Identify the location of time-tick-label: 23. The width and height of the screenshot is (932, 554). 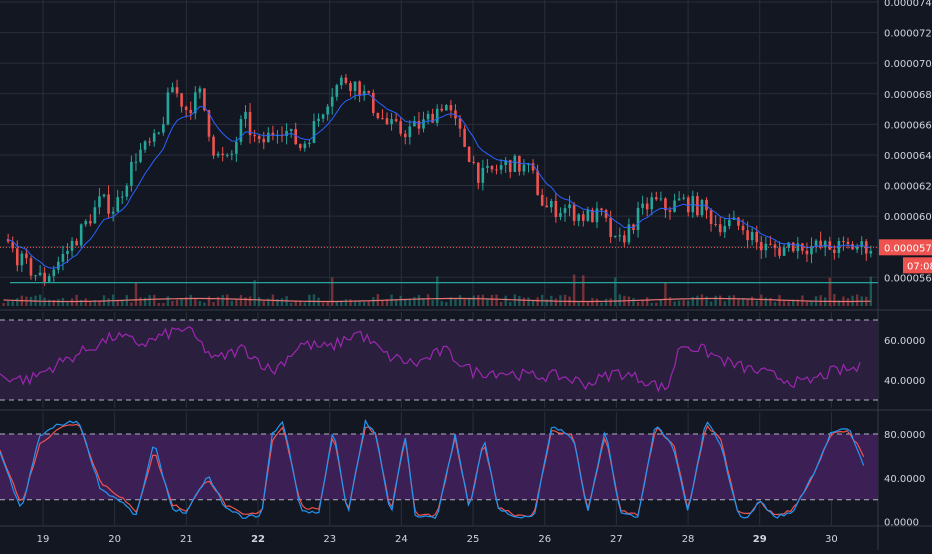
(329, 539).